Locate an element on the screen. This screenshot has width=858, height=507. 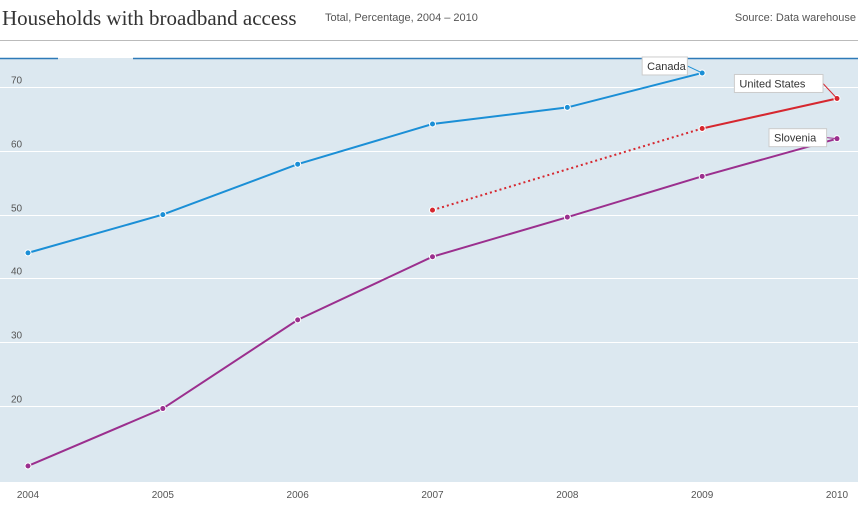
chart-title: Households with broadband access is located at coordinates (149, 18).